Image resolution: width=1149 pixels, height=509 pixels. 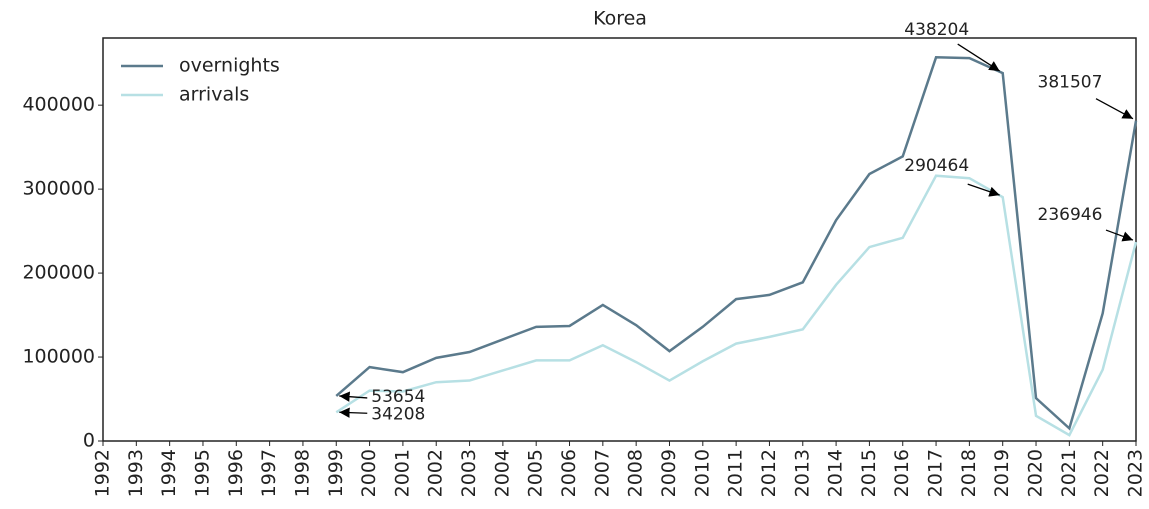 I want to click on annotation: 53654, so click(x=398, y=397).